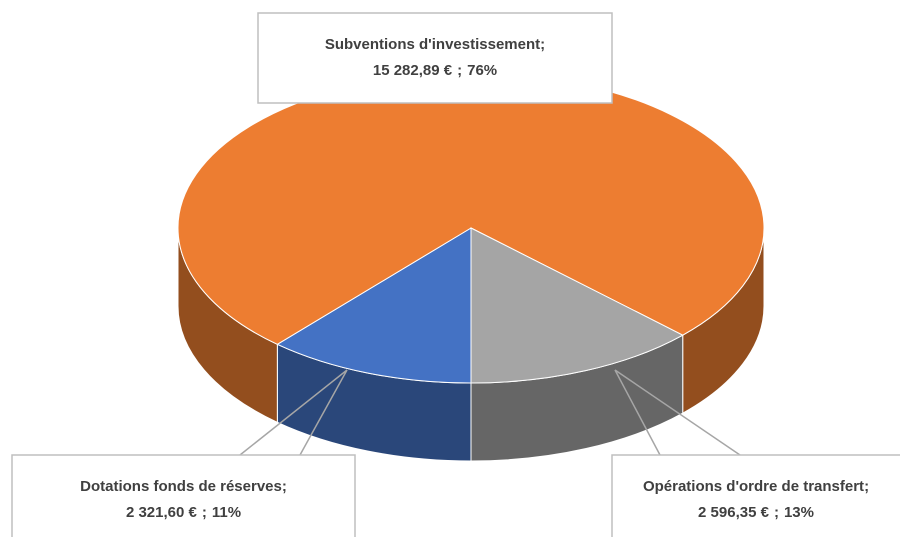 This screenshot has width=900, height=537. I want to click on category-name: Subventions d'investissement, so click(432, 44).